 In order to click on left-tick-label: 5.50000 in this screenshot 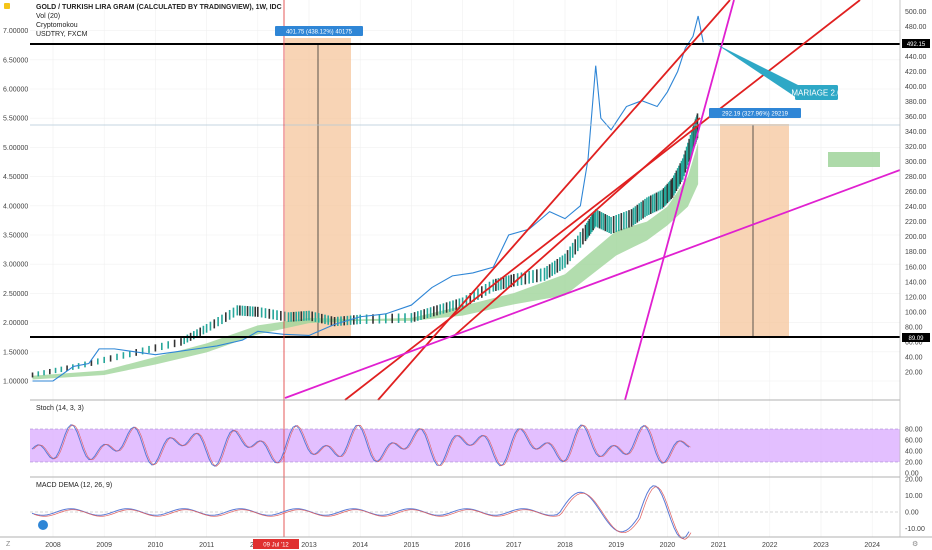, I will do `click(15, 119)`.